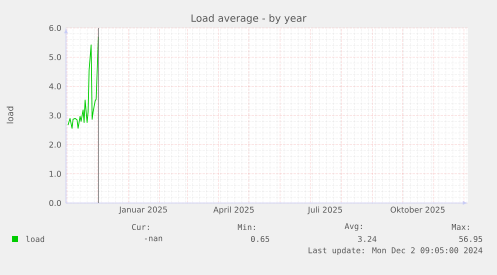 This screenshot has height=275, width=497. Describe the element at coordinates (260, 239) in the screenshot. I see `text: 0.65` at that location.